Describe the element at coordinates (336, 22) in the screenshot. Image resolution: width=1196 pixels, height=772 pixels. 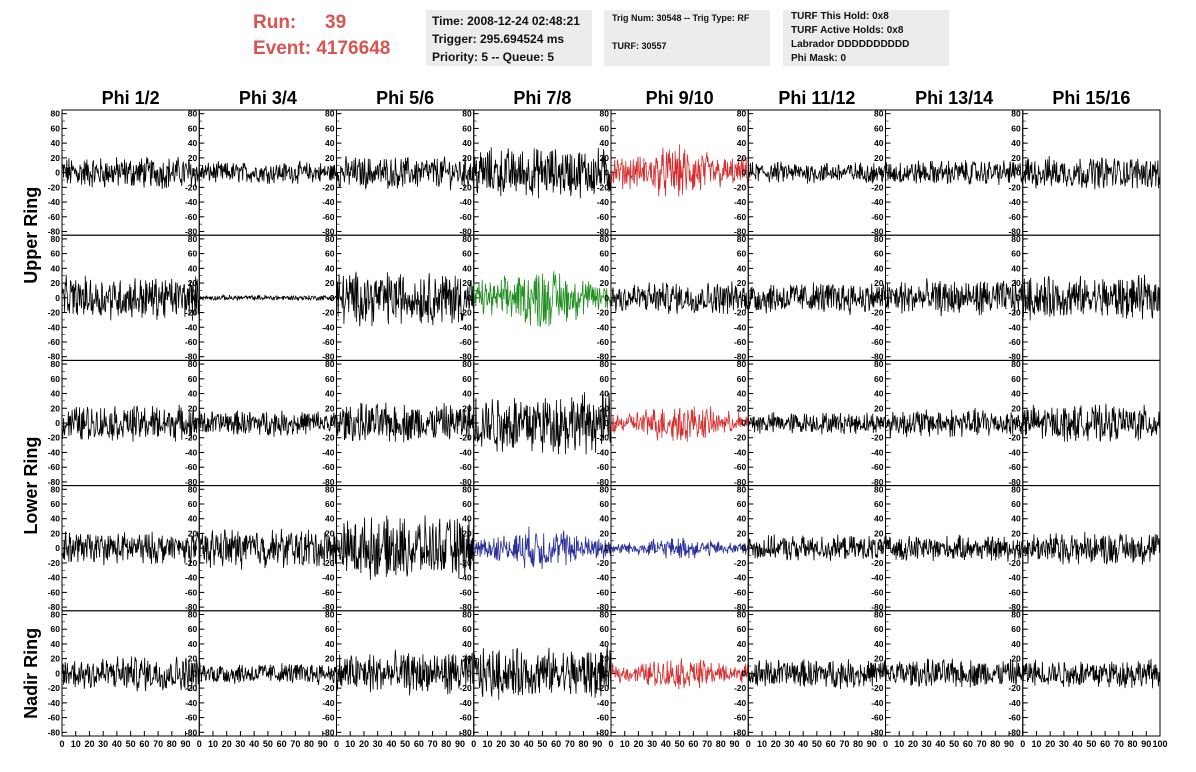
I see `run-value: 39` at that location.